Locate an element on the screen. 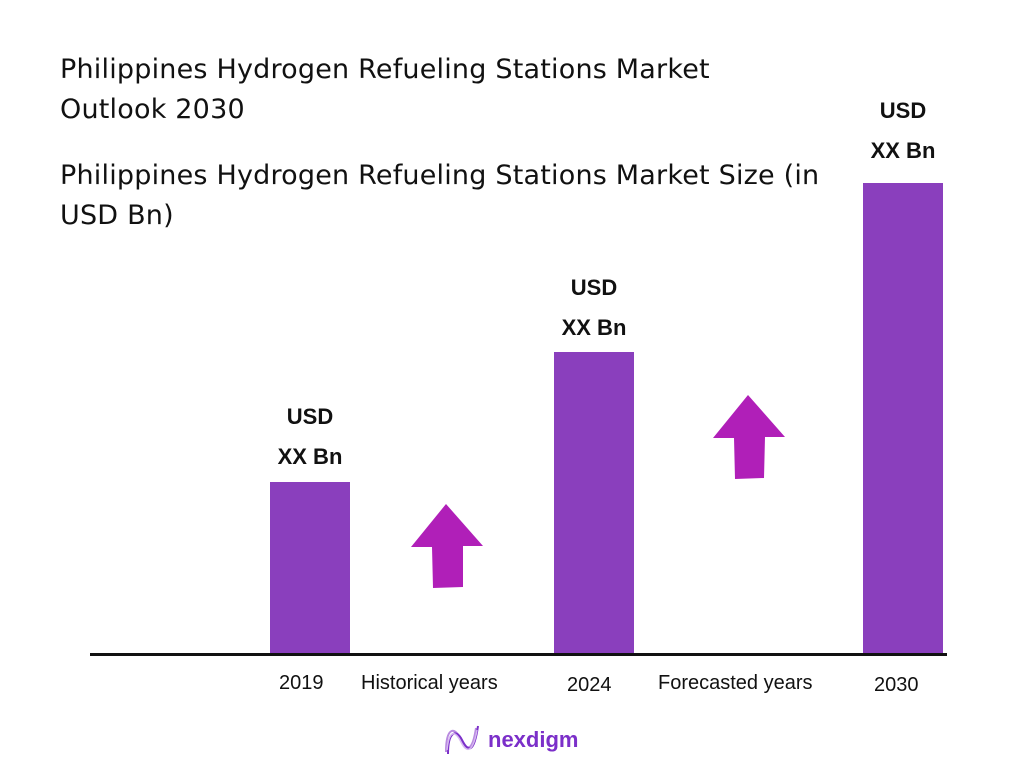  x-tick-2030: 2030 is located at coordinates (896, 685).